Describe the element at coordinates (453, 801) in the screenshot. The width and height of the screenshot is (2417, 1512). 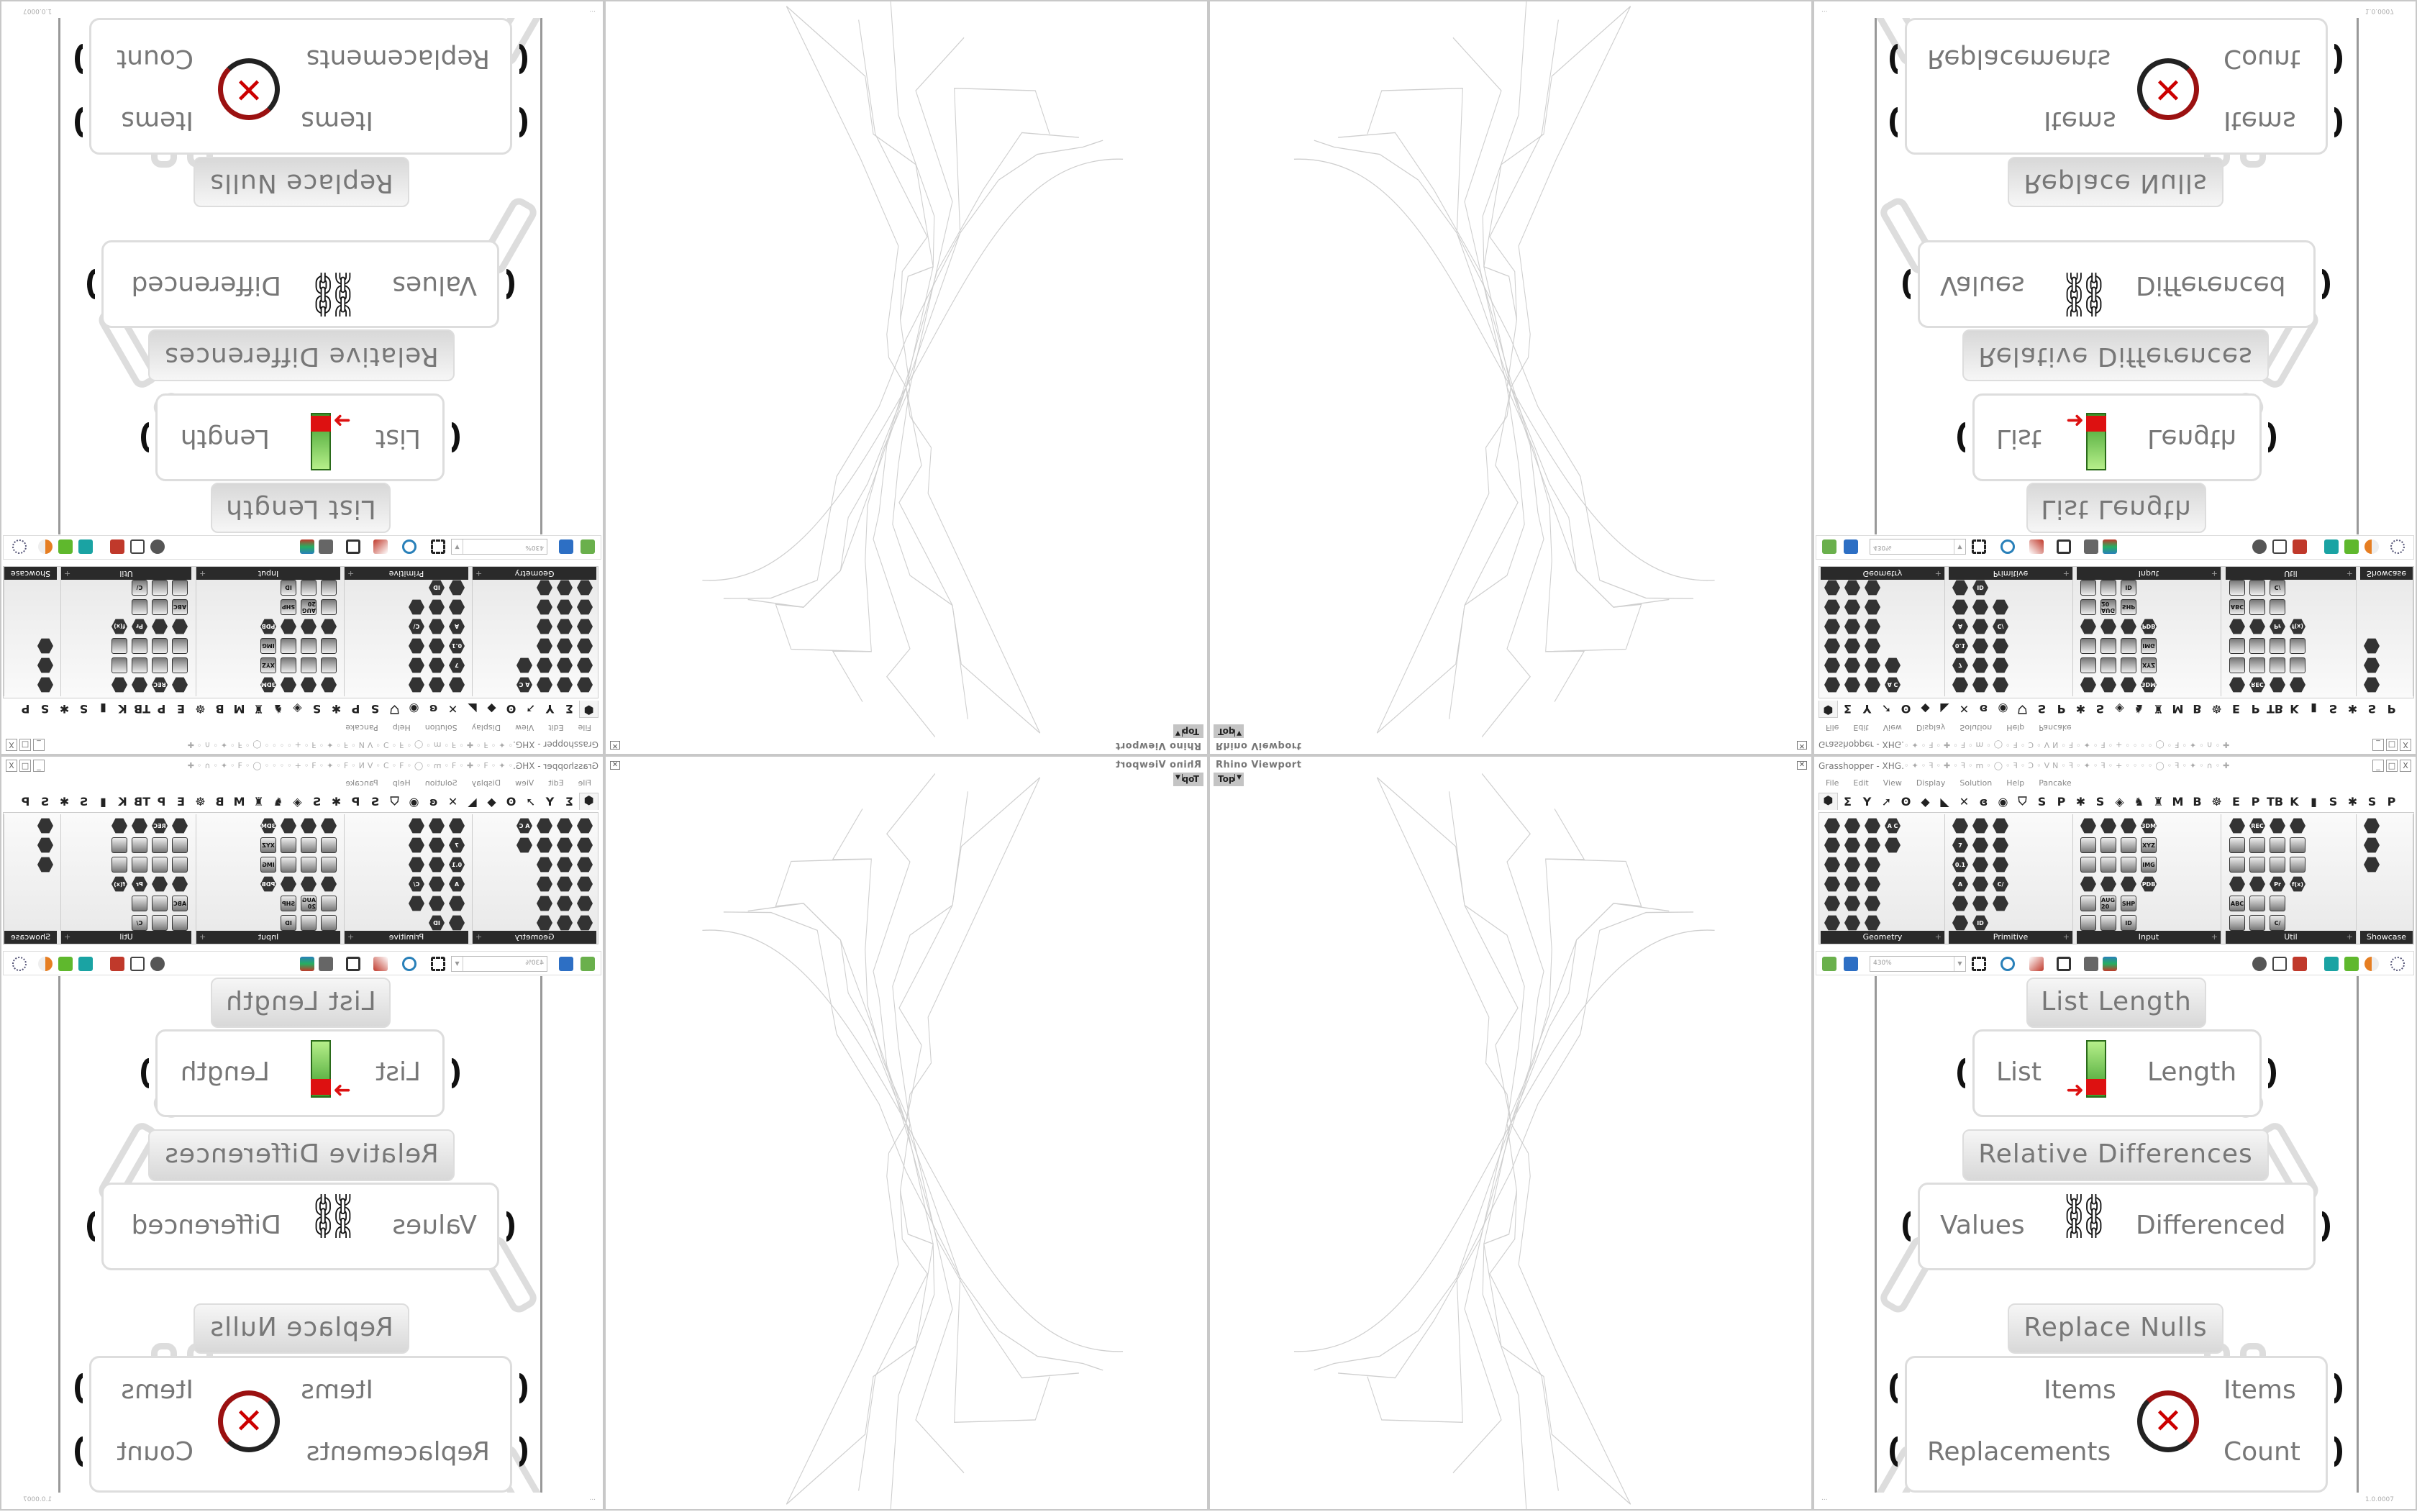
I see `ribbon-tab: ✕` at that location.